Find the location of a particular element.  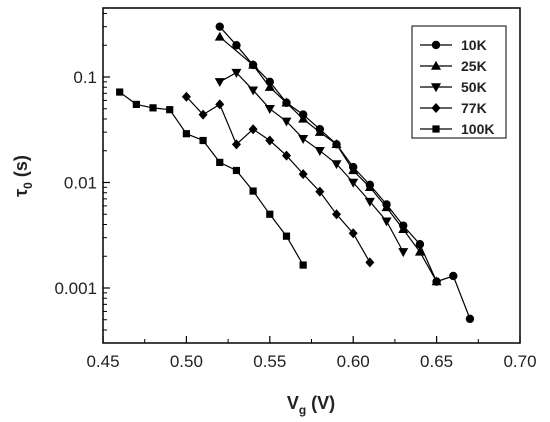

y-tick-label: 0.1 is located at coordinates (85, 77).